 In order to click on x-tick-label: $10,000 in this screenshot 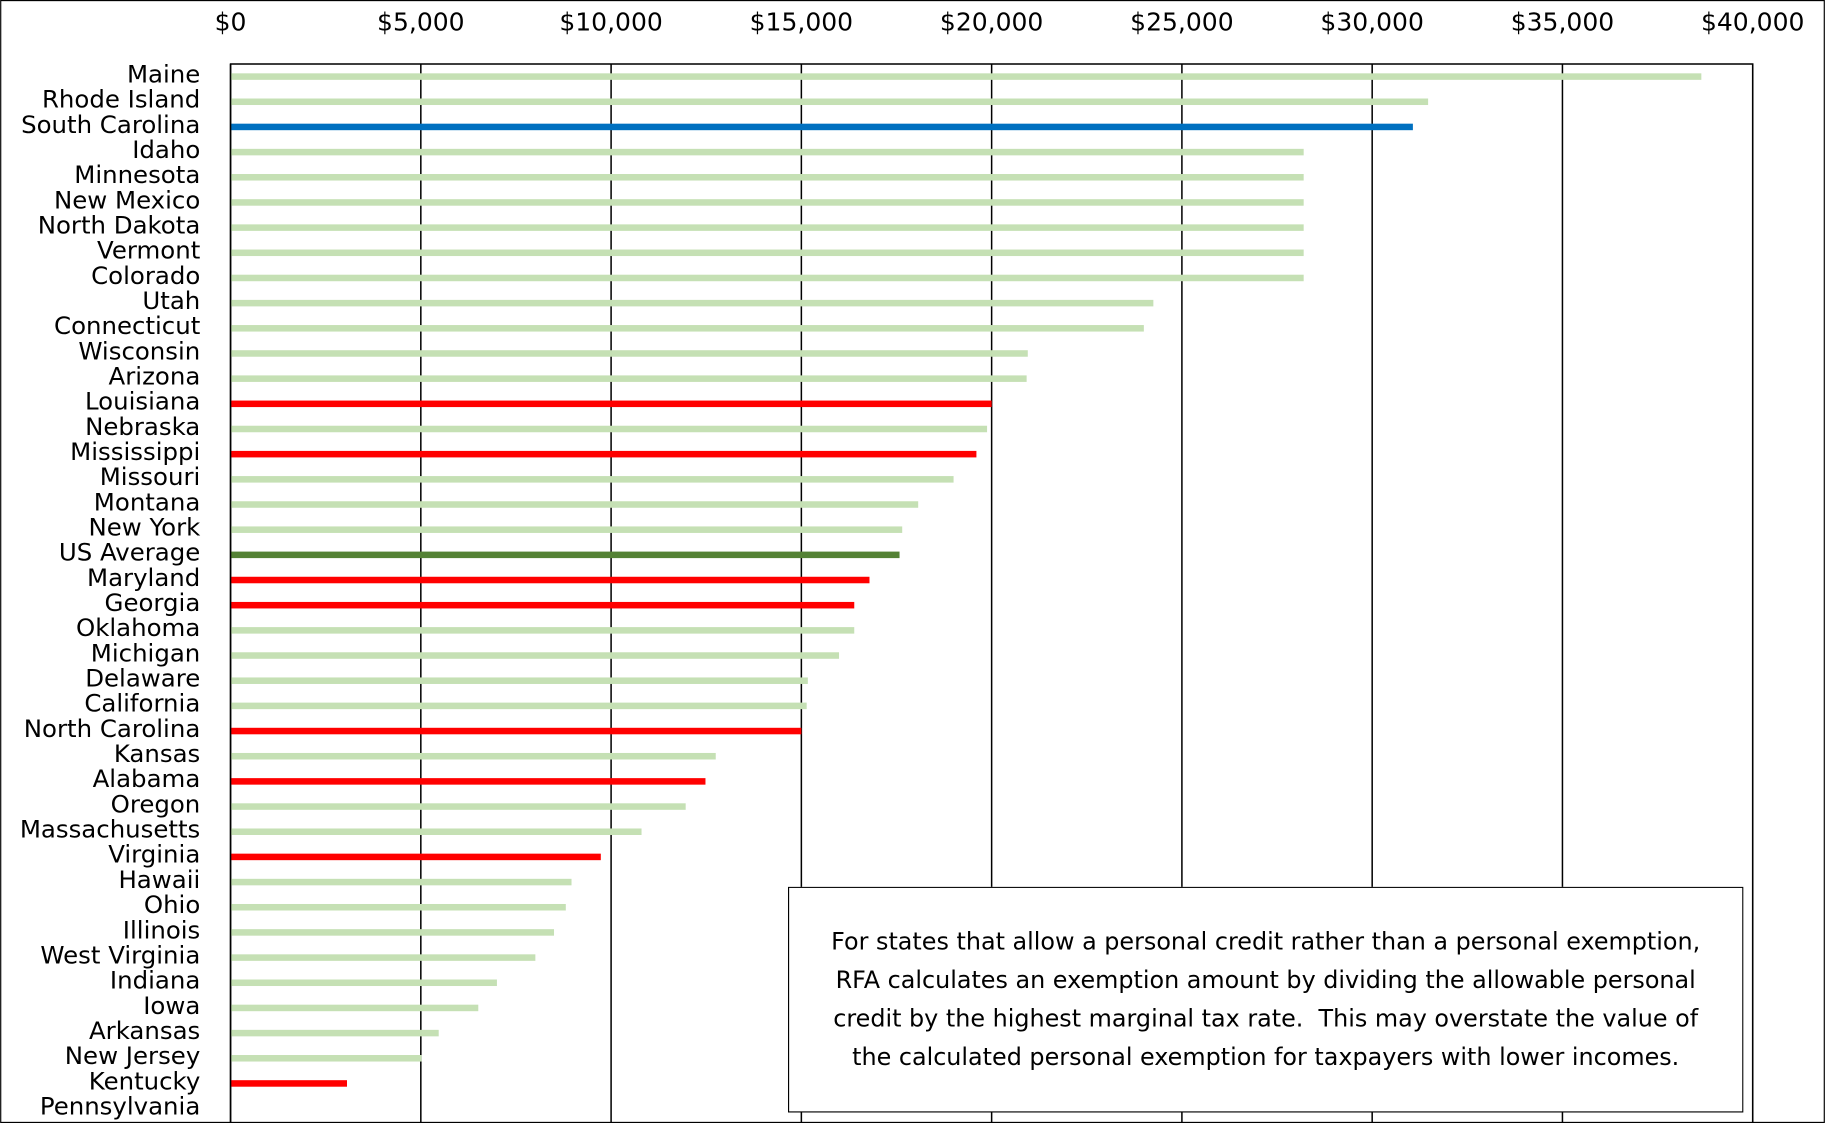, I will do `click(610, 21)`.